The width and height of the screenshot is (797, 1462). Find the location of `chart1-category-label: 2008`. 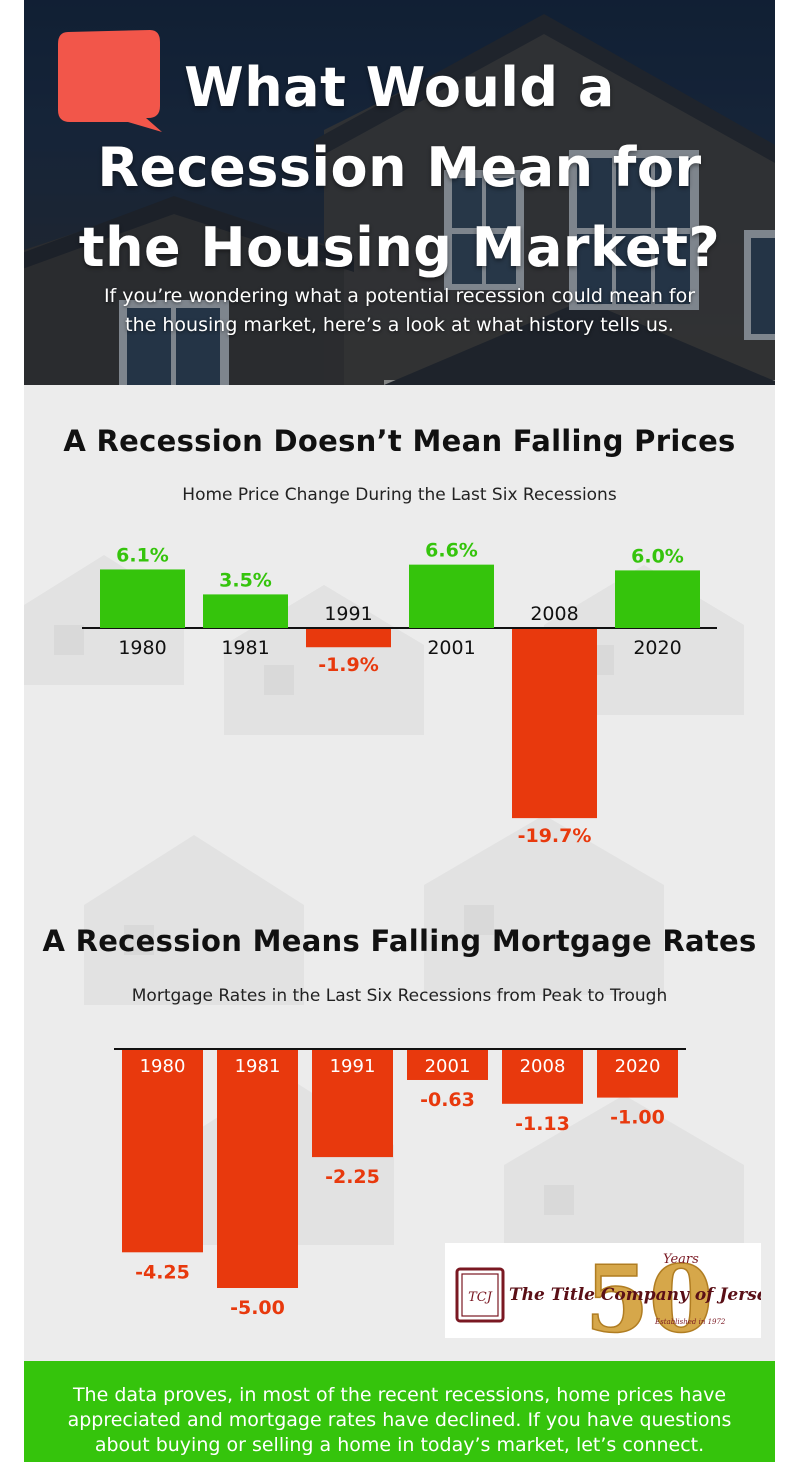

chart1-category-label: 2008 is located at coordinates (554, 614).